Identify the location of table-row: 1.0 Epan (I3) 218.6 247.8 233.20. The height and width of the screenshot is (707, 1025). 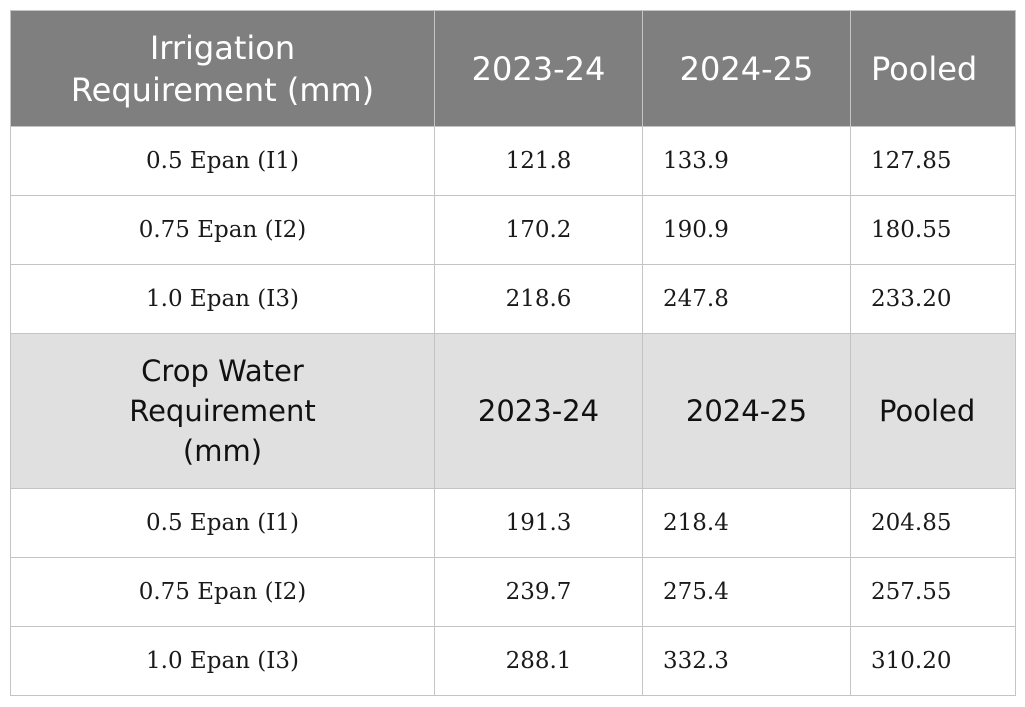
(513, 299).